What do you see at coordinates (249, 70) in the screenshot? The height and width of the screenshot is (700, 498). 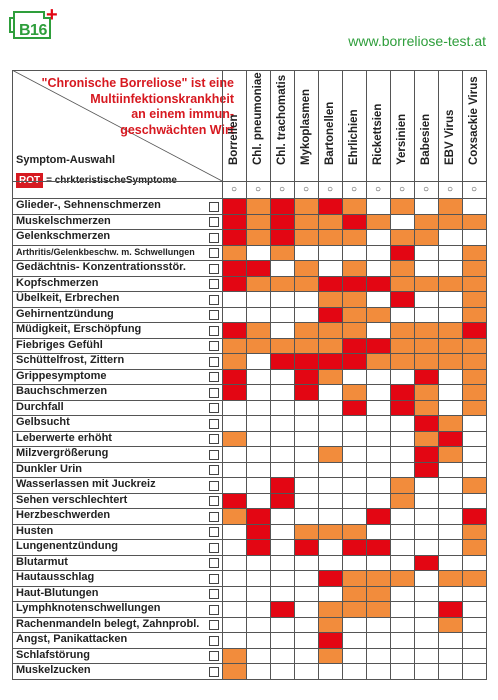 I see `grid-top` at bounding box center [249, 70].